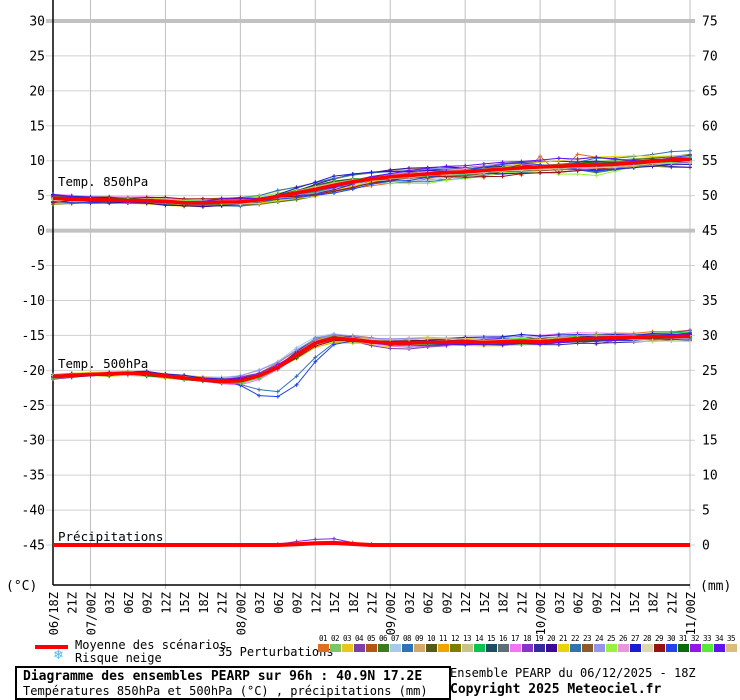 This screenshot has height=700, width=740. I want to click on x-axis-tick-label: 15Z, so click(635, 603).